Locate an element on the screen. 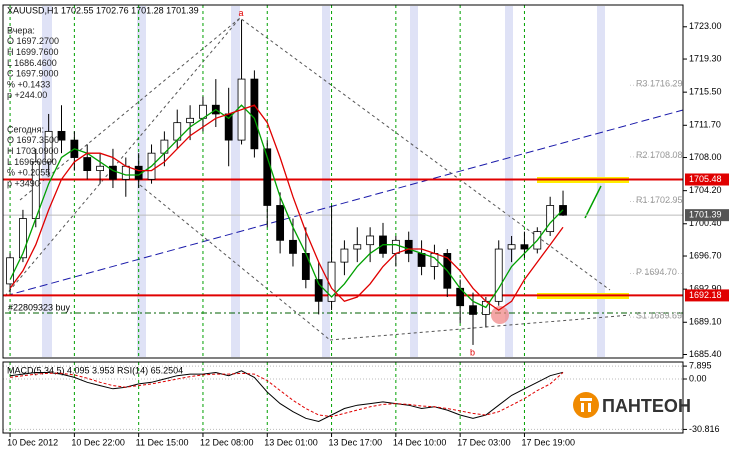 Image resolution: width=731 pixels, height=455 pixels. x-tick-label: 12 Dec 08:00 is located at coordinates (227, 442).